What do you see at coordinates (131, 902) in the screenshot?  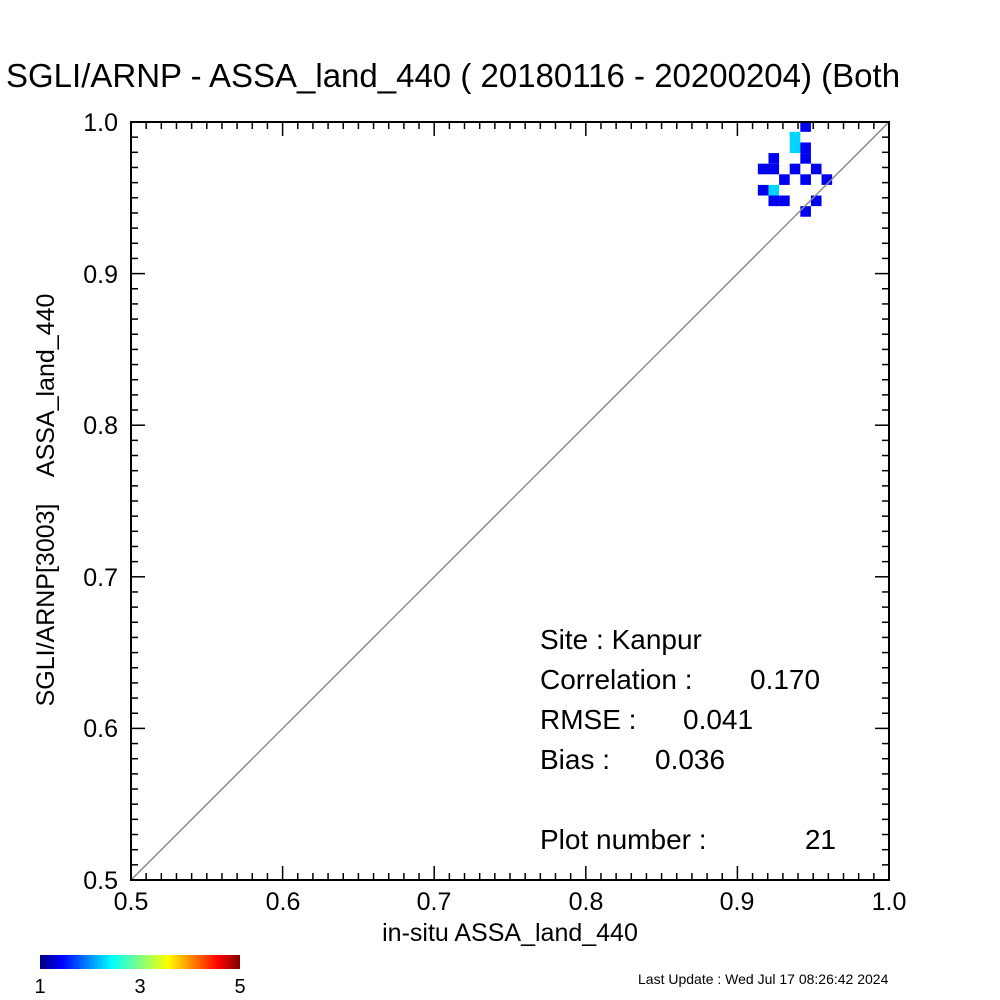 I see `x-tick-label: 0.5` at bounding box center [131, 902].